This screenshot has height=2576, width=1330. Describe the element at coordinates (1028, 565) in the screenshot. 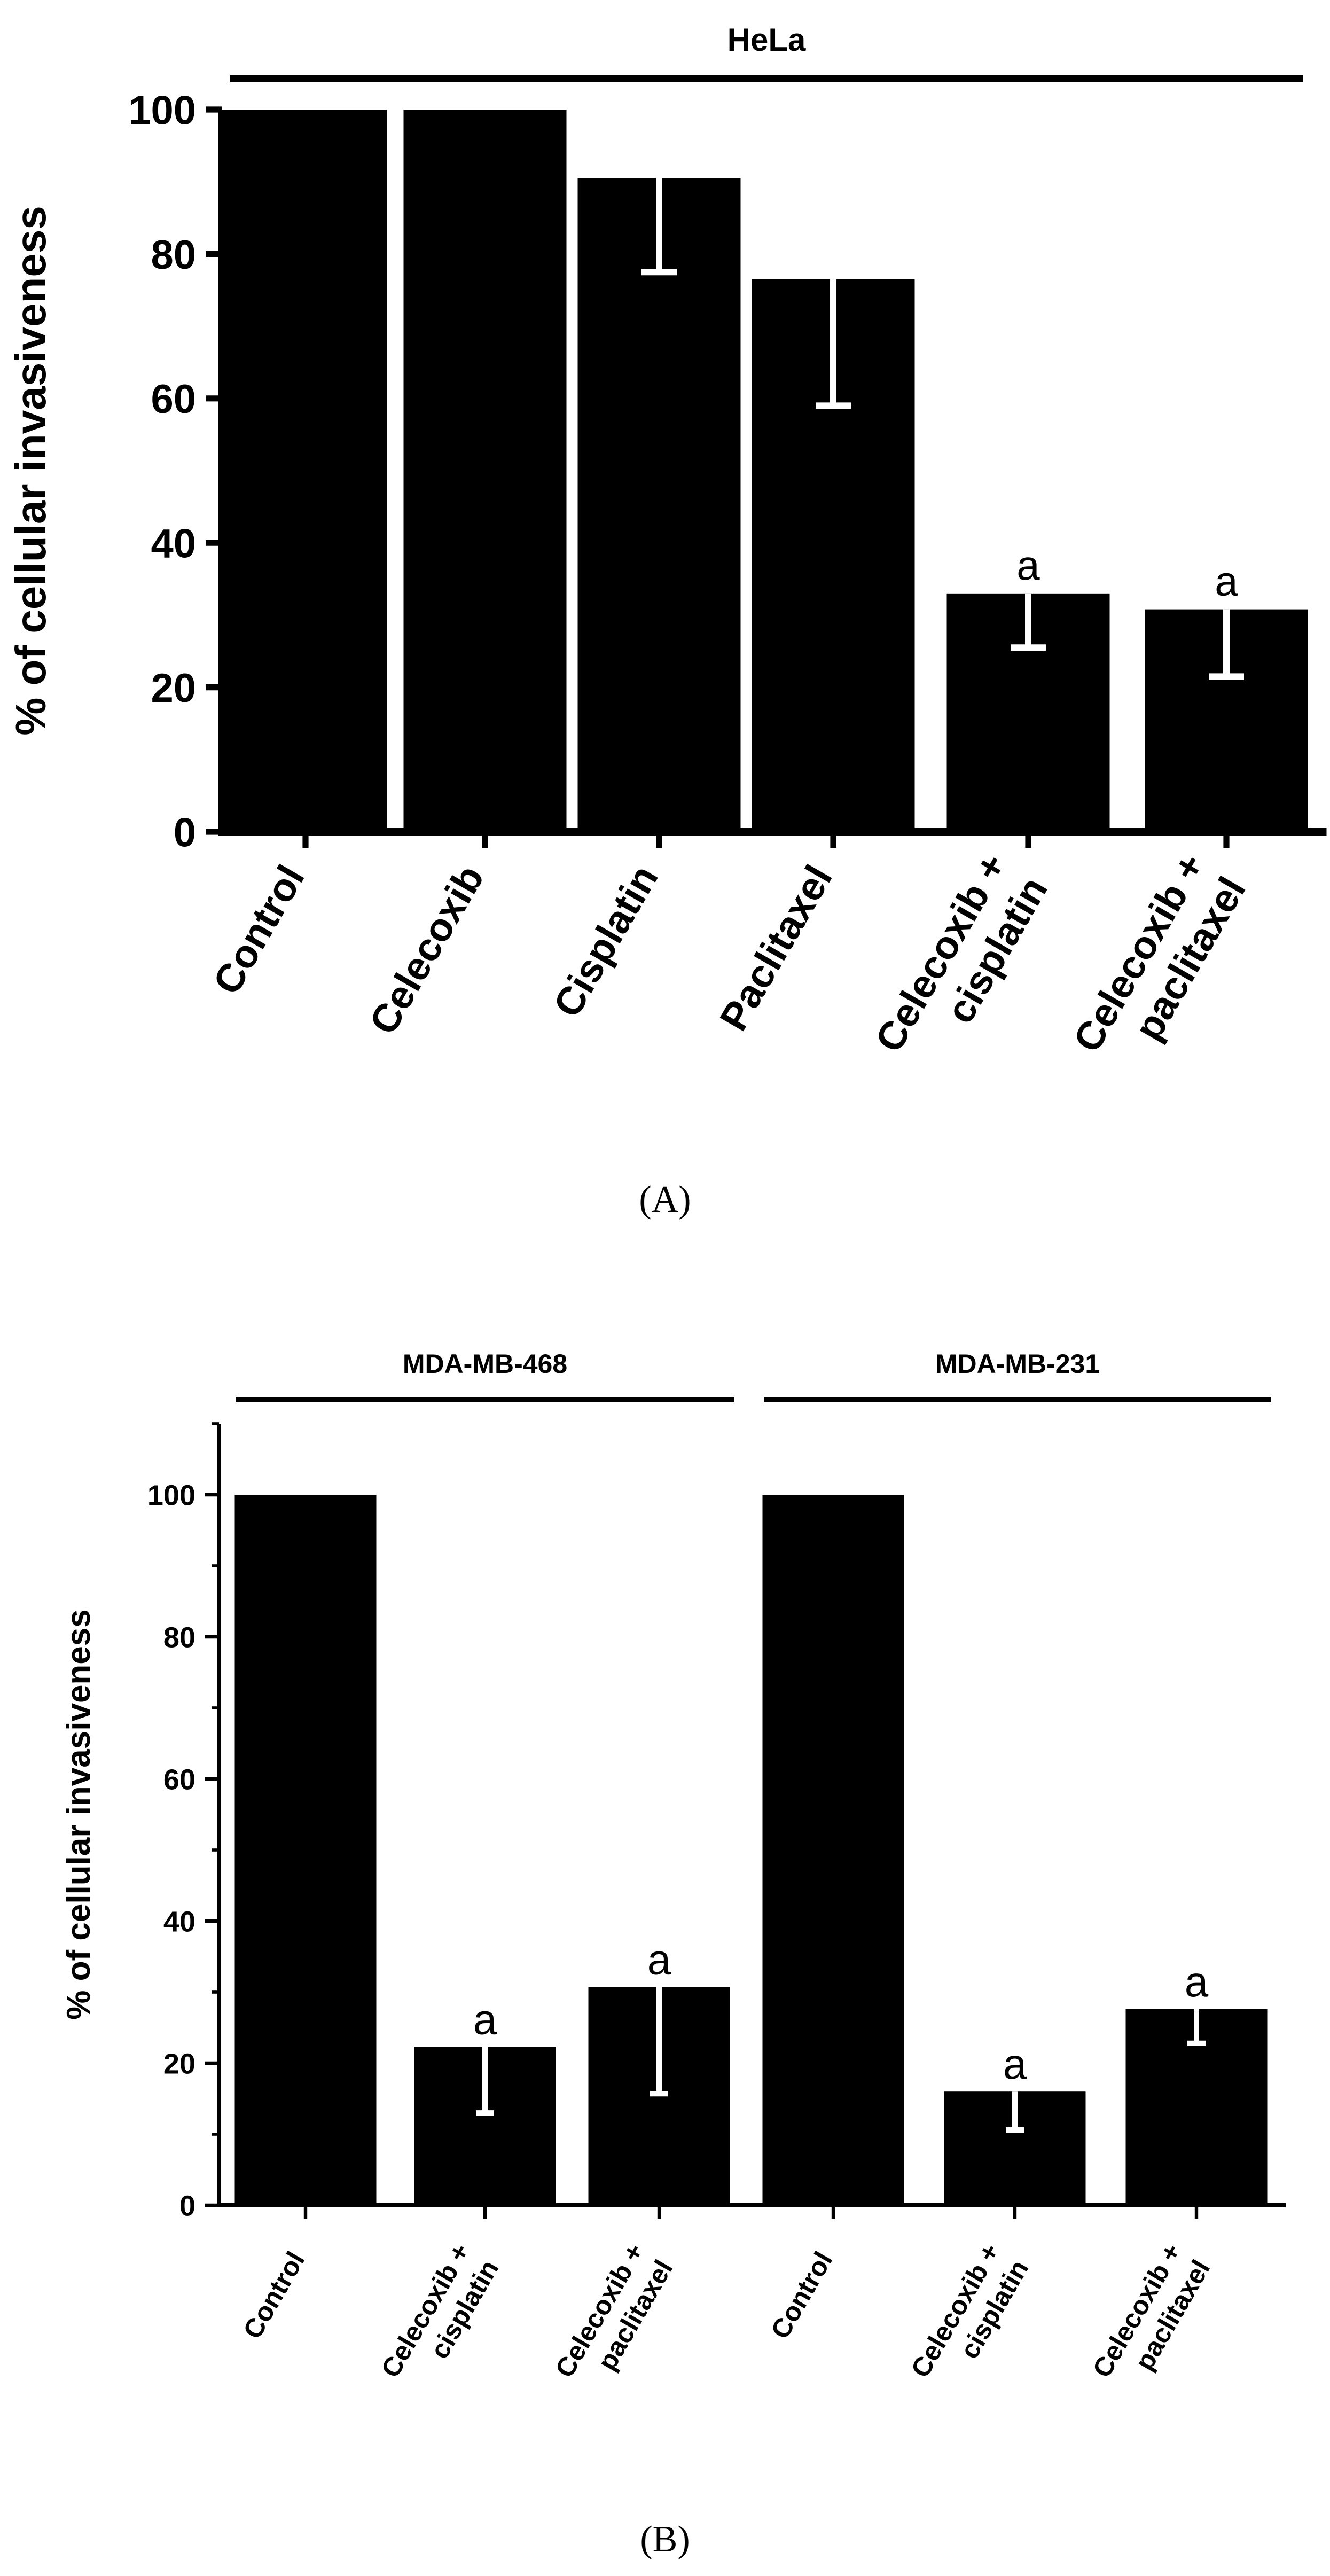

I see `significance-label-a-5: a` at that location.